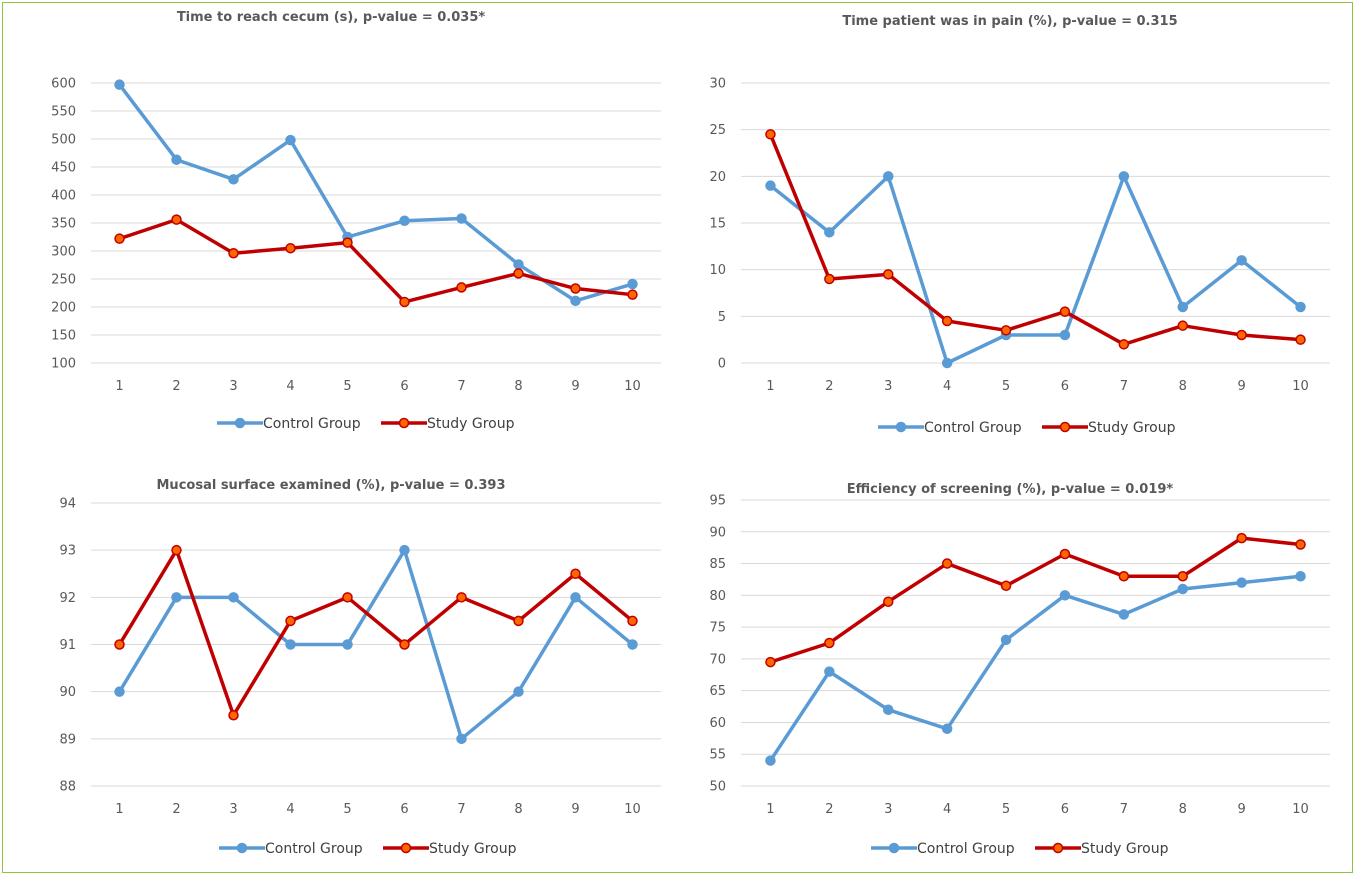 This screenshot has width=1357, height=879. What do you see at coordinates (67, 645) in the screenshot?
I see `y-tick-label: 91` at bounding box center [67, 645].